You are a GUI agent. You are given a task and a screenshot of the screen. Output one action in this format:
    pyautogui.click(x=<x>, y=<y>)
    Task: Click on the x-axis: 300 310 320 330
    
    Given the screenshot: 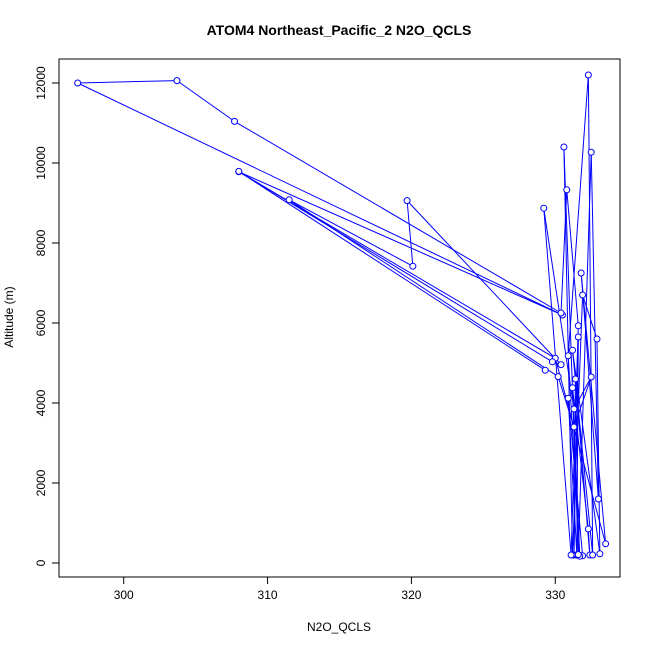 What is the action you would take?
    pyautogui.click(x=340, y=589)
    